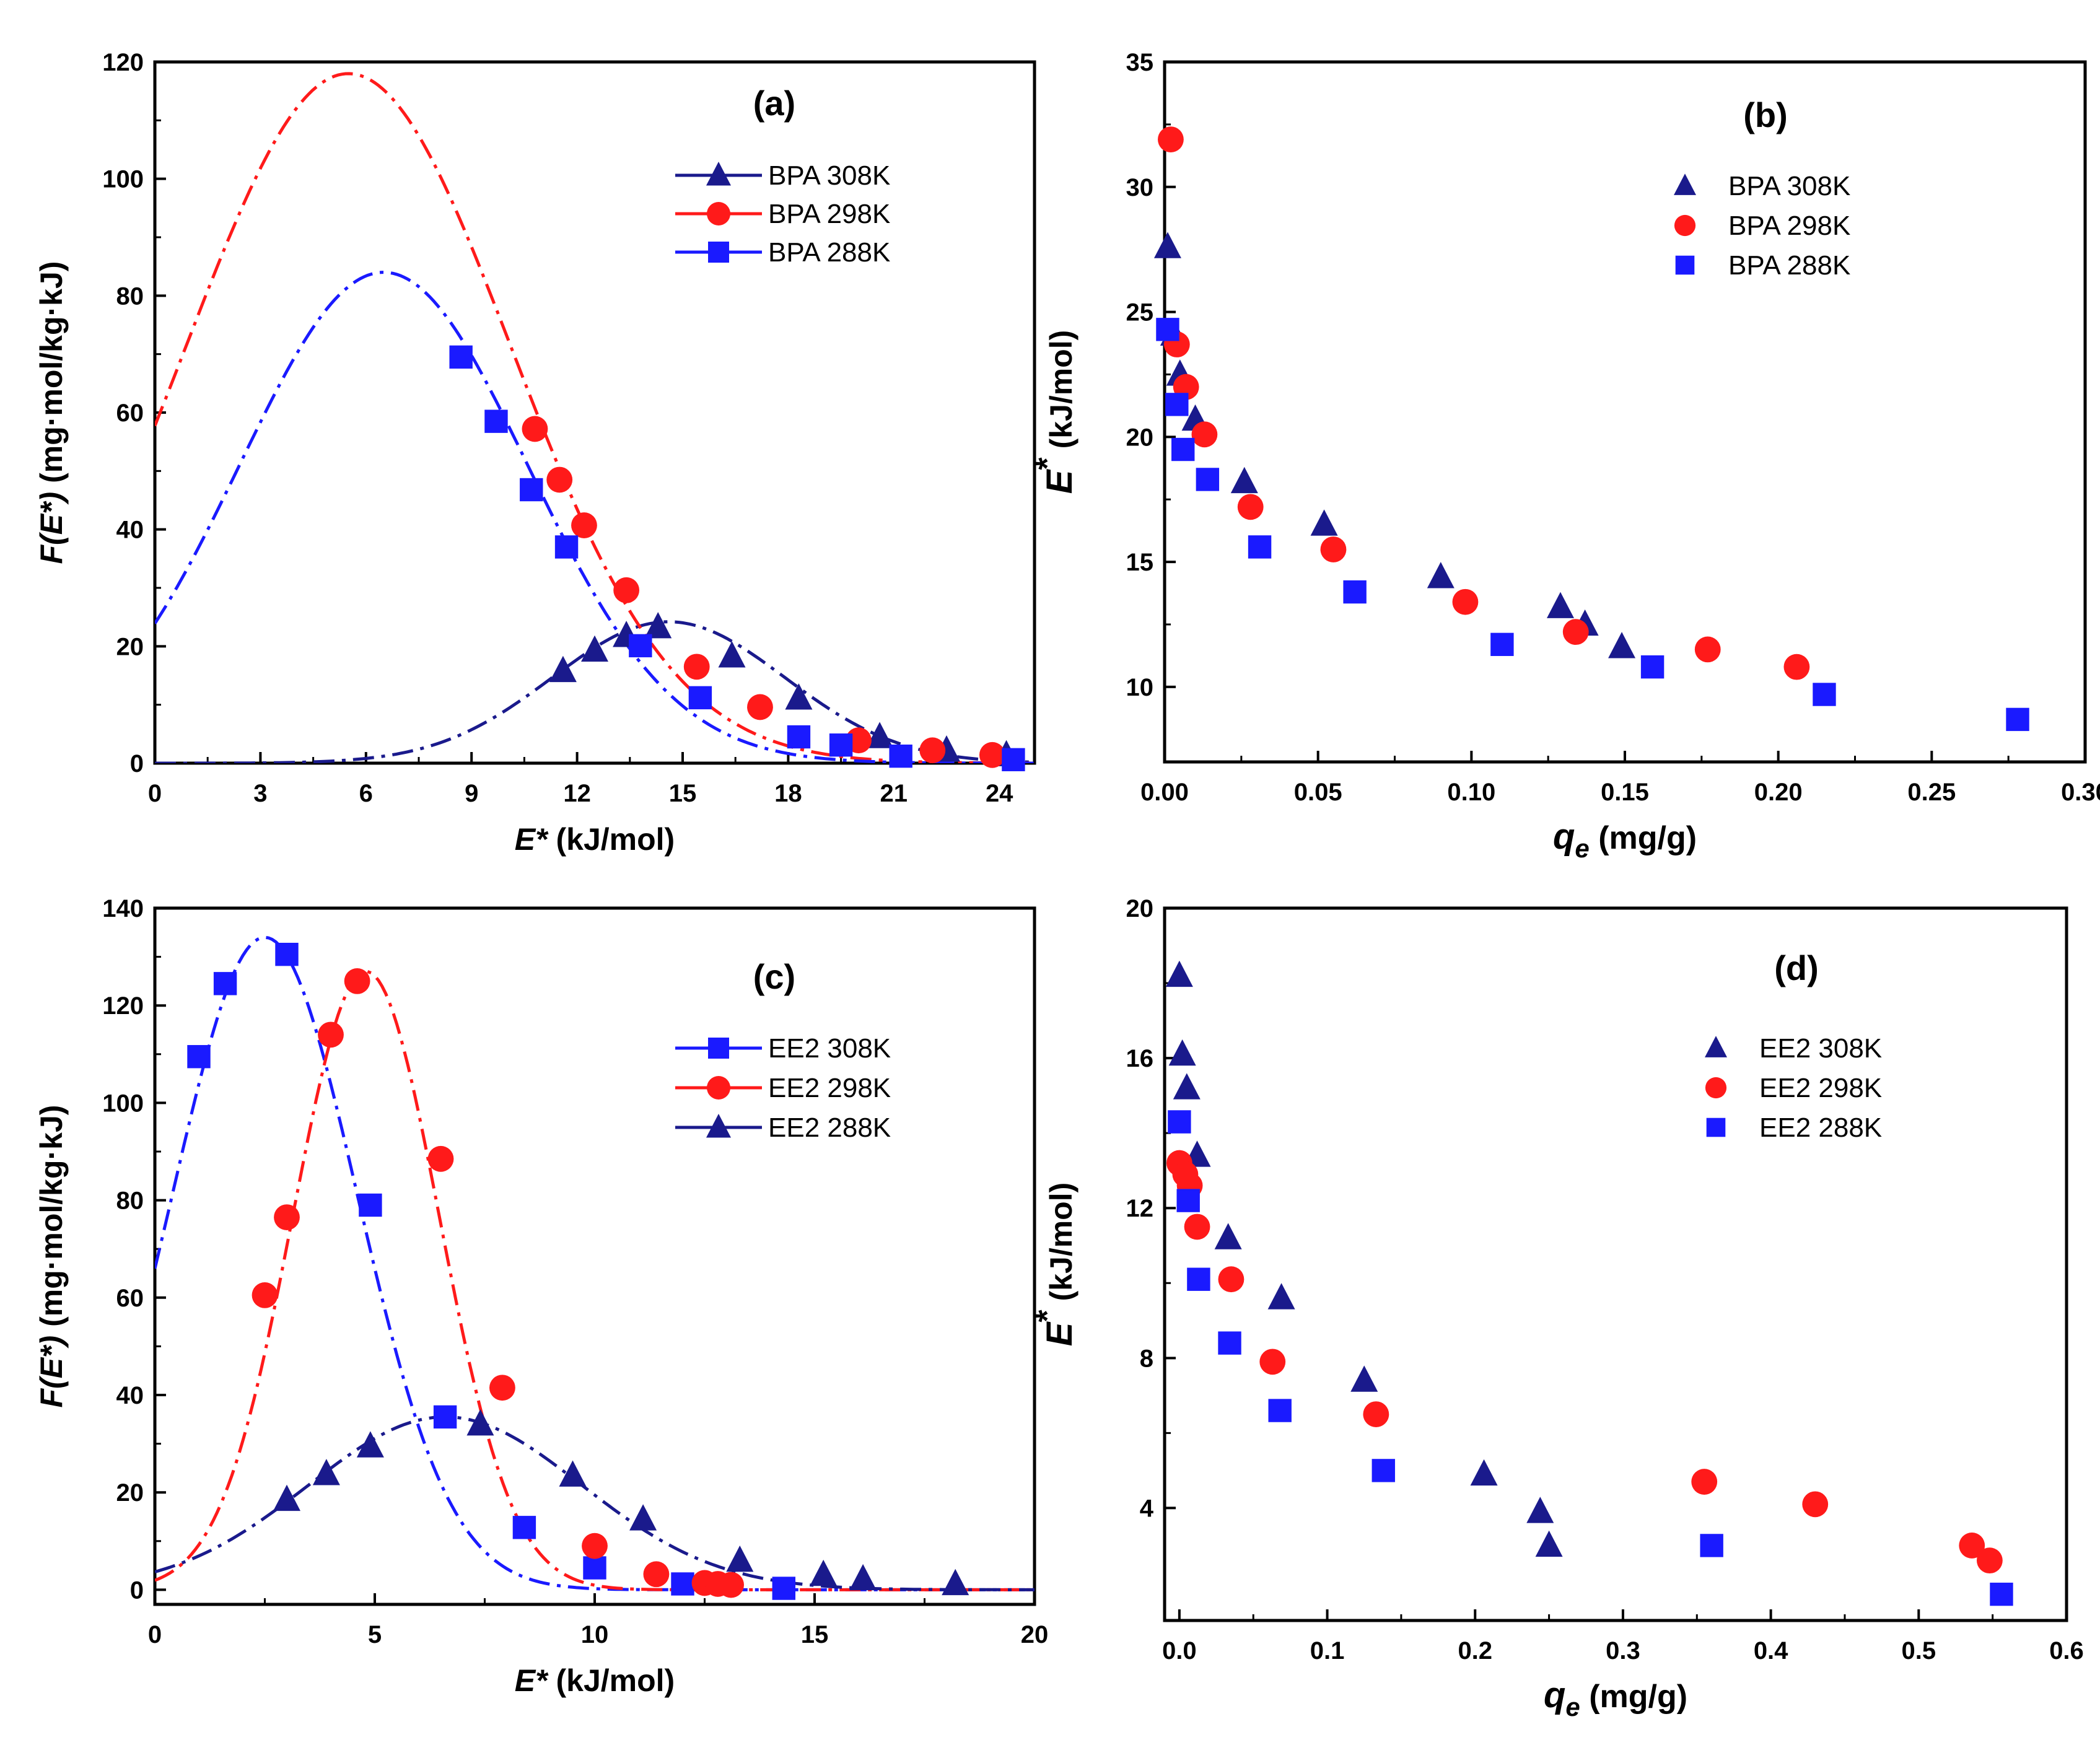  What do you see at coordinates (1147, 1508) in the screenshot?
I see `y-tick-label: 4` at bounding box center [1147, 1508].